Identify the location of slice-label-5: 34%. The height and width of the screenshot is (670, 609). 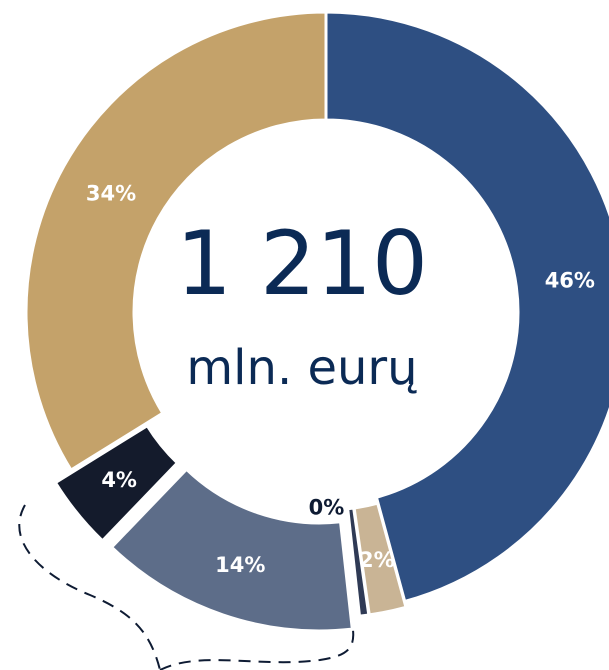
(111, 193).